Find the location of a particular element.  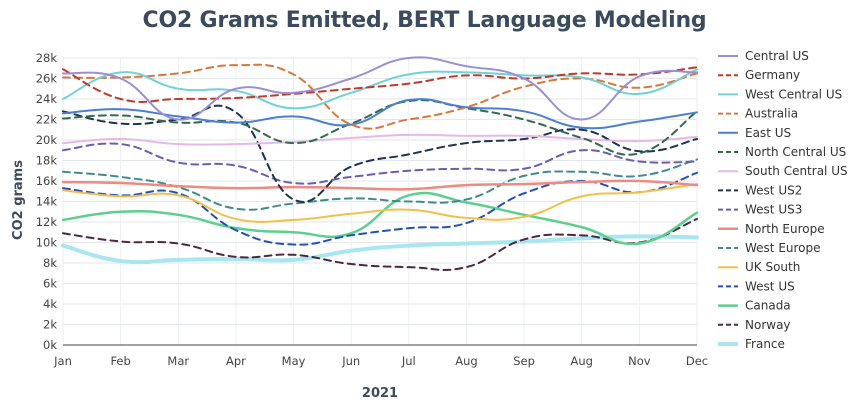

legend-label: North Europe is located at coordinates (785, 229).